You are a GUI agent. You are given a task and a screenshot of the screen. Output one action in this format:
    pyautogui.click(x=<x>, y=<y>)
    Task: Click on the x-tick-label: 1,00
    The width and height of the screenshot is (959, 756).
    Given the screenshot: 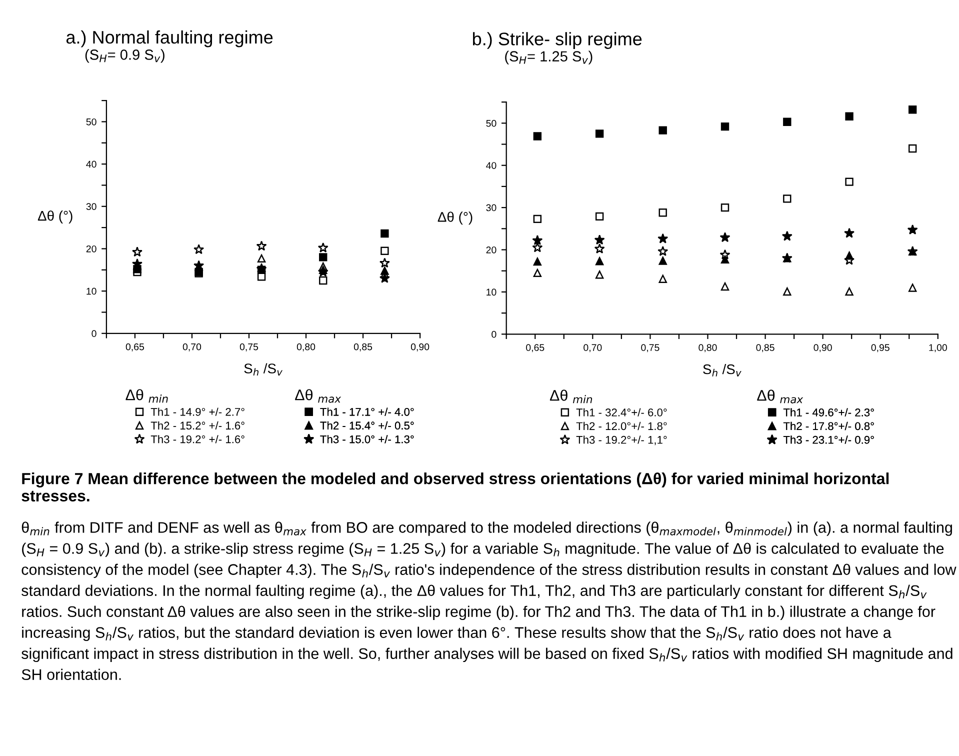 What is the action you would take?
    pyautogui.click(x=938, y=348)
    